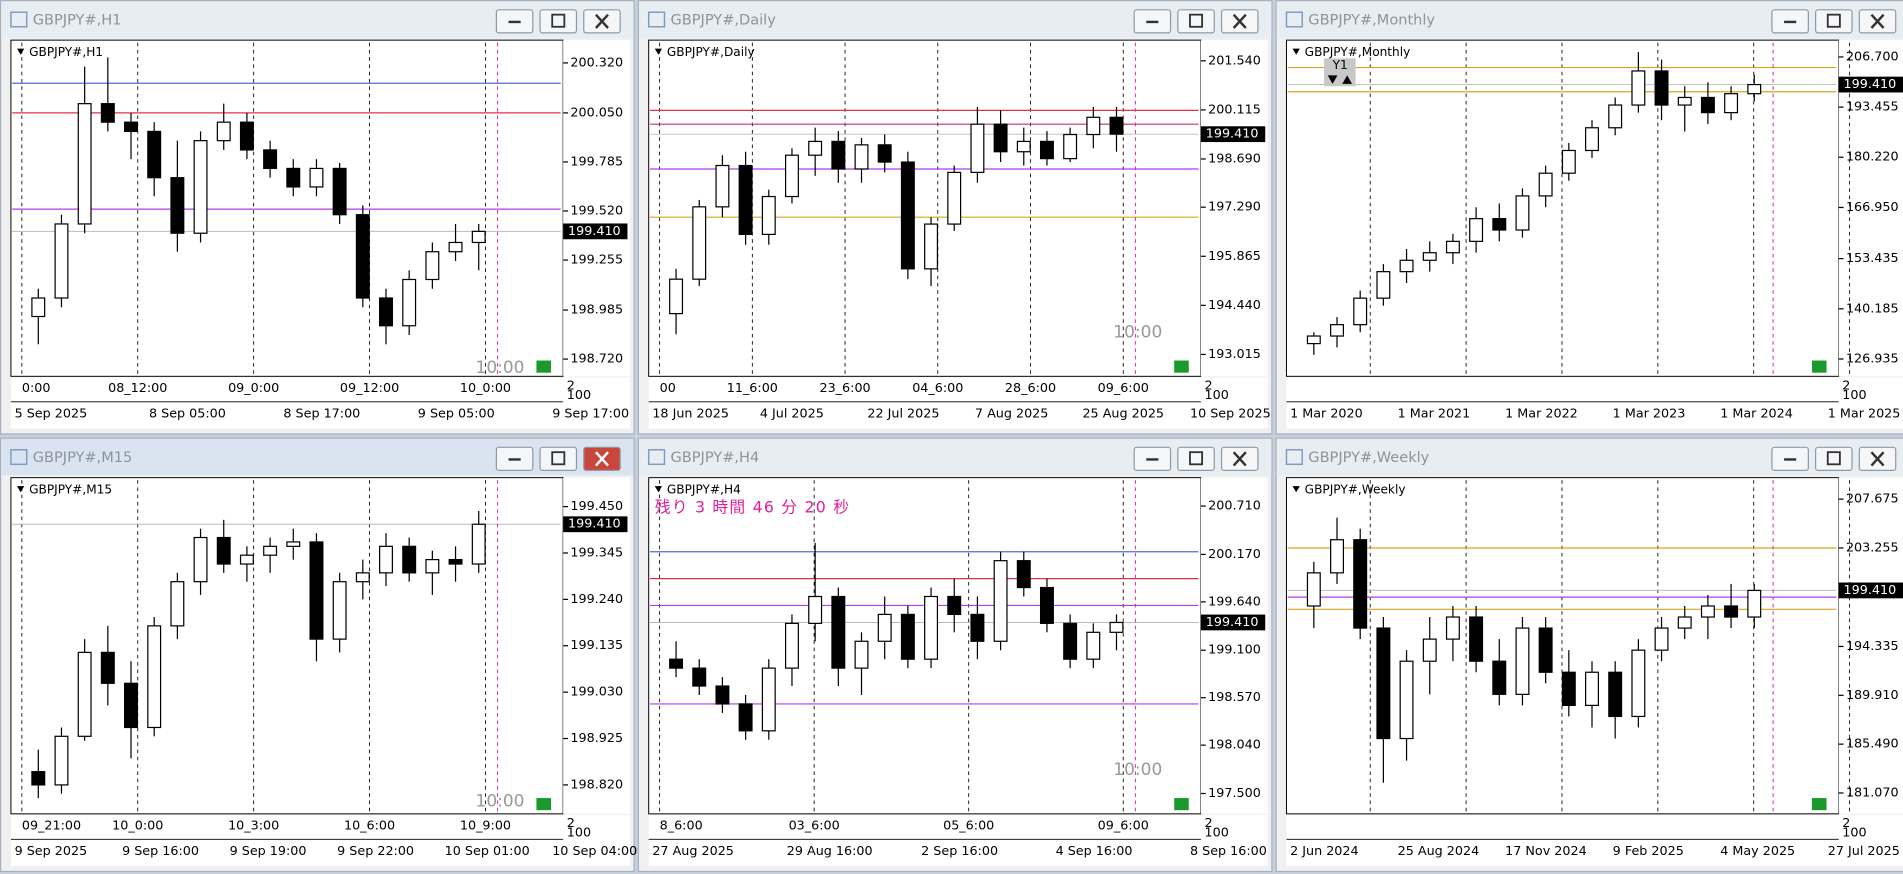  I want to click on price-tick-label: 198.040, so click(1234, 745).